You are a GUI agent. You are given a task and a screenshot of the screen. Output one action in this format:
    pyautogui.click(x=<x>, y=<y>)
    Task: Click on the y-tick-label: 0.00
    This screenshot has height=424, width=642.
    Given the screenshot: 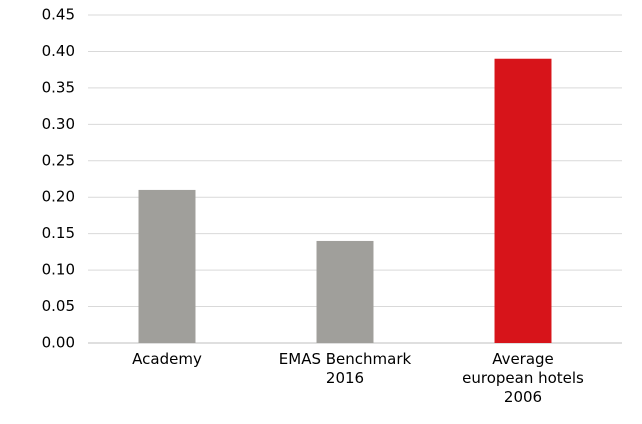 What is the action you would take?
    pyautogui.click(x=58, y=343)
    